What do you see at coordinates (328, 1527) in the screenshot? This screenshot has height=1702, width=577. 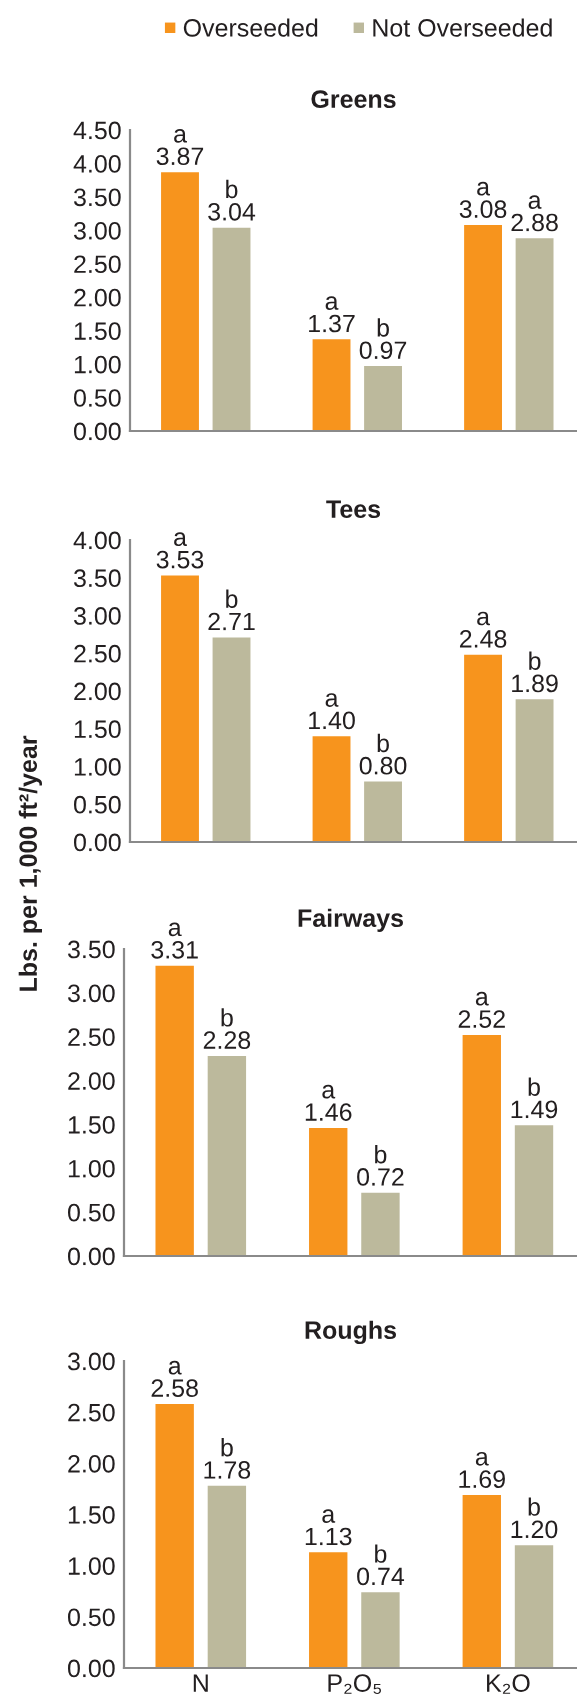 I see `data-label: a 1.13` at bounding box center [328, 1527].